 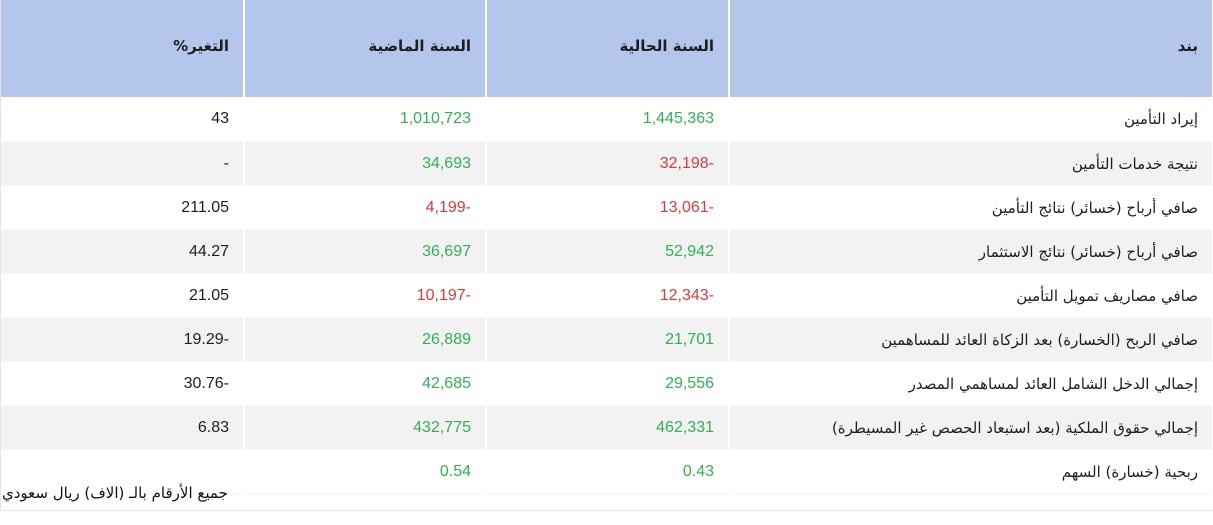 What do you see at coordinates (122, 295) in the screenshot?
I see `row-change: 21.05` at bounding box center [122, 295].